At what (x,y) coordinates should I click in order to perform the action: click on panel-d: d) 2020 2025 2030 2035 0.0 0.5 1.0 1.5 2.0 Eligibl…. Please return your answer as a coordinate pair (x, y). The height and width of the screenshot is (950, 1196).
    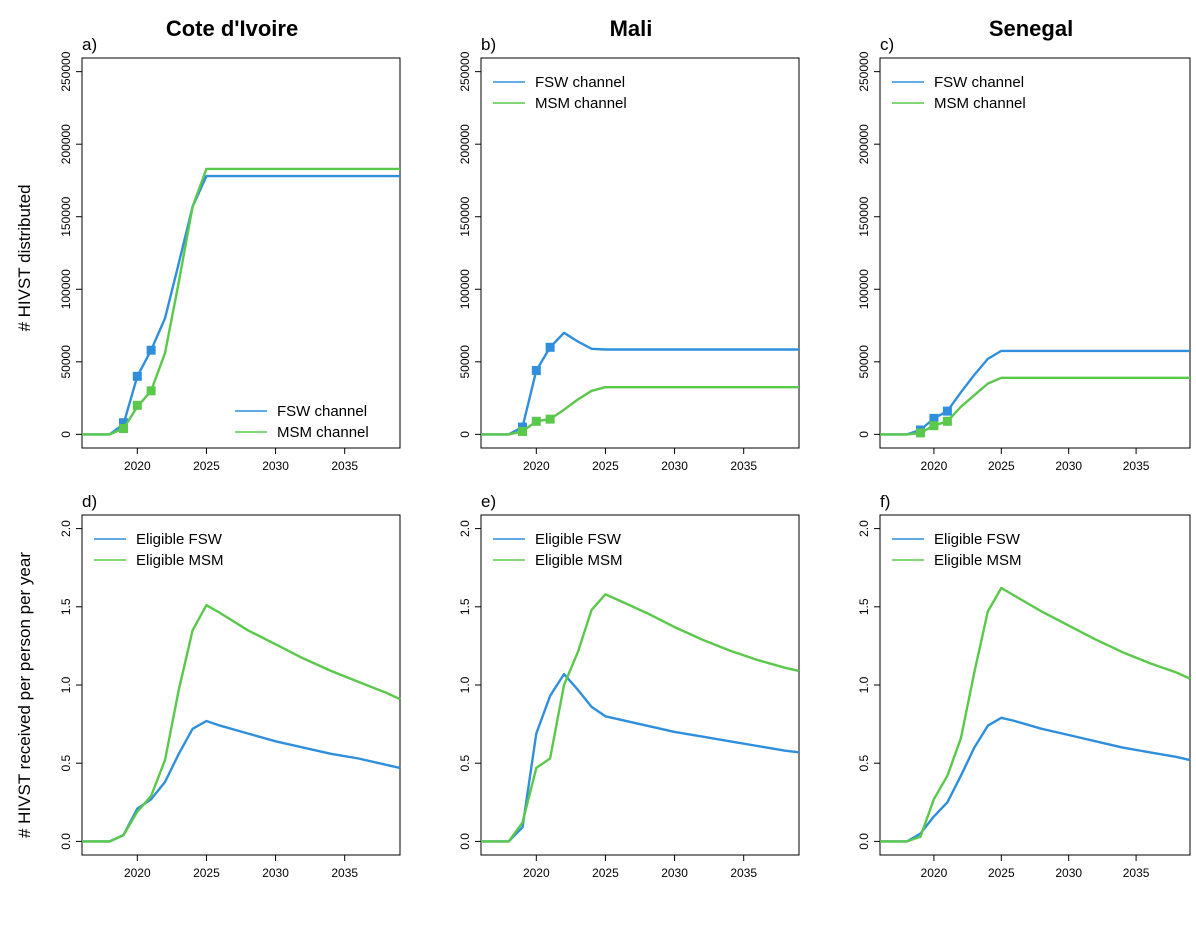
    Looking at the image, I should click on (230, 686).